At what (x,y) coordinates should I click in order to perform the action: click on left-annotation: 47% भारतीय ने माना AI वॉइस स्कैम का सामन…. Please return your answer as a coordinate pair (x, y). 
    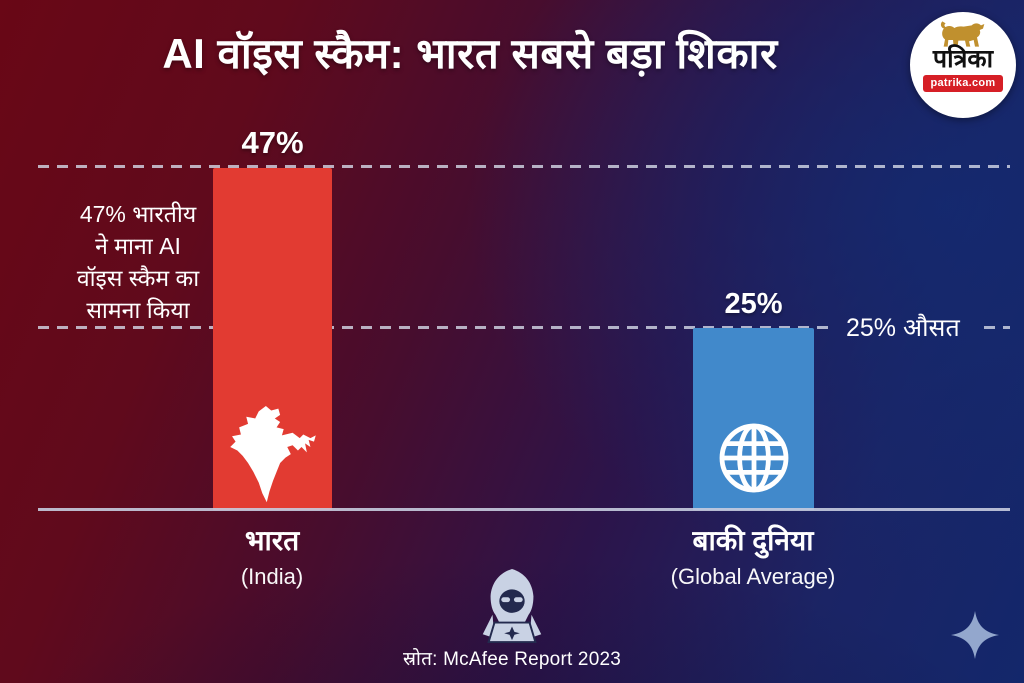
    Looking at the image, I should click on (138, 262).